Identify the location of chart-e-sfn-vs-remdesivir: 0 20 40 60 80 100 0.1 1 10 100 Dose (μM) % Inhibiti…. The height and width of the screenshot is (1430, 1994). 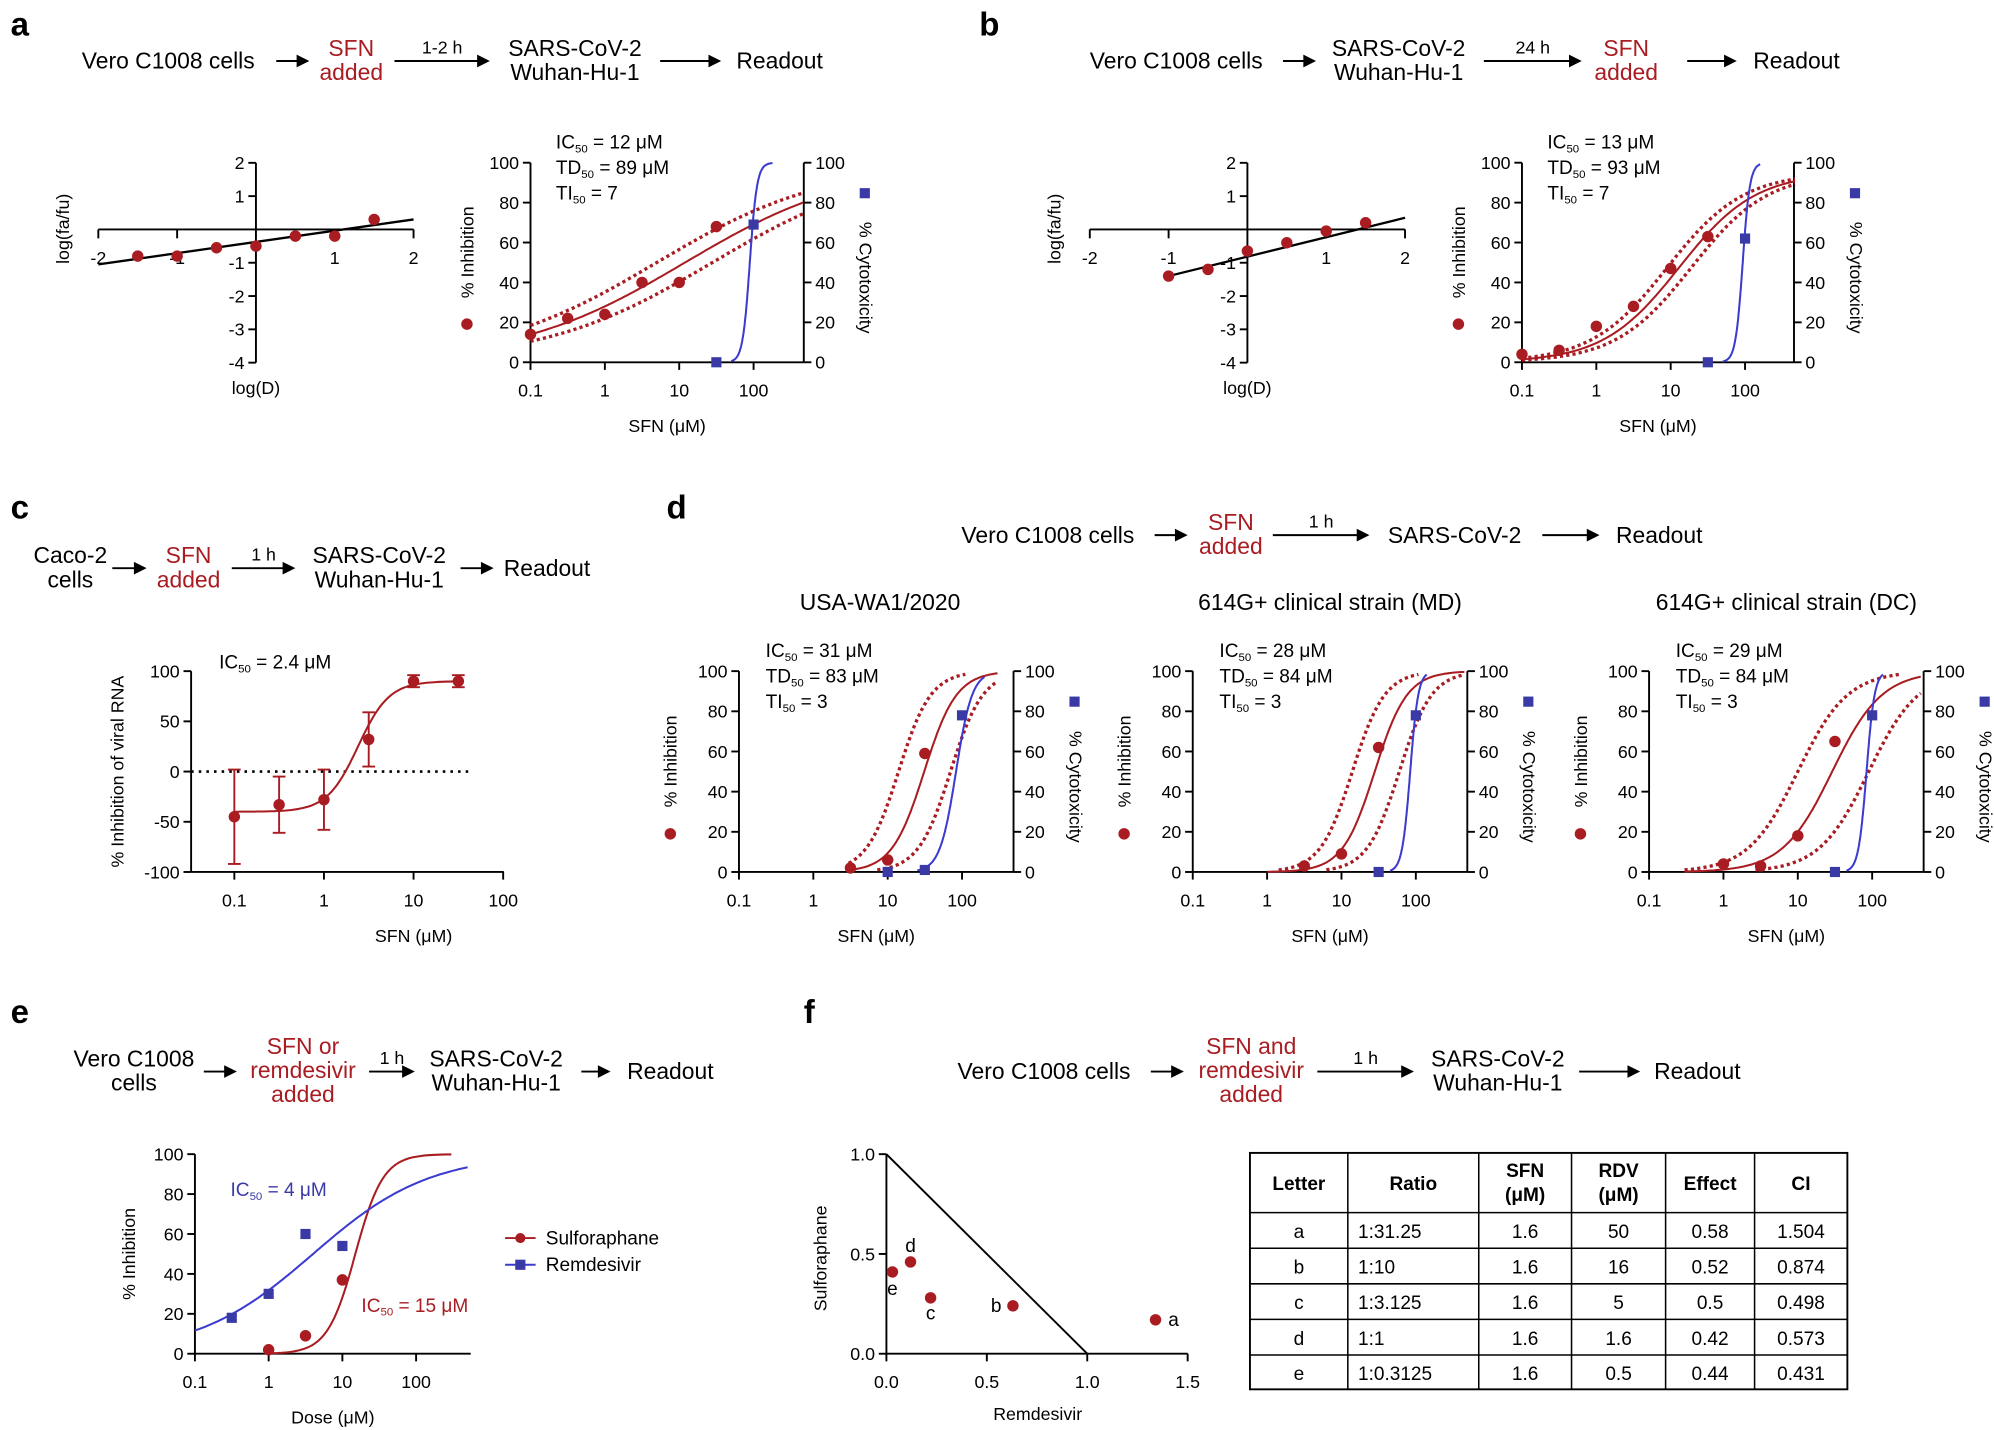
(389, 1286).